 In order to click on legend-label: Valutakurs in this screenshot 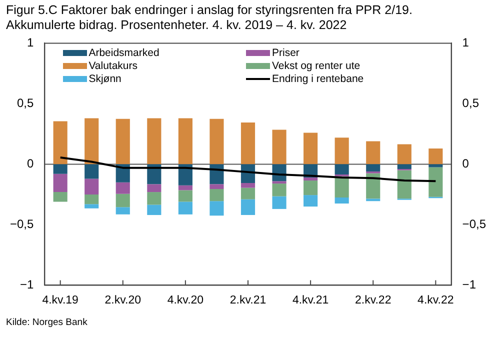, I will do `click(113, 66)`.